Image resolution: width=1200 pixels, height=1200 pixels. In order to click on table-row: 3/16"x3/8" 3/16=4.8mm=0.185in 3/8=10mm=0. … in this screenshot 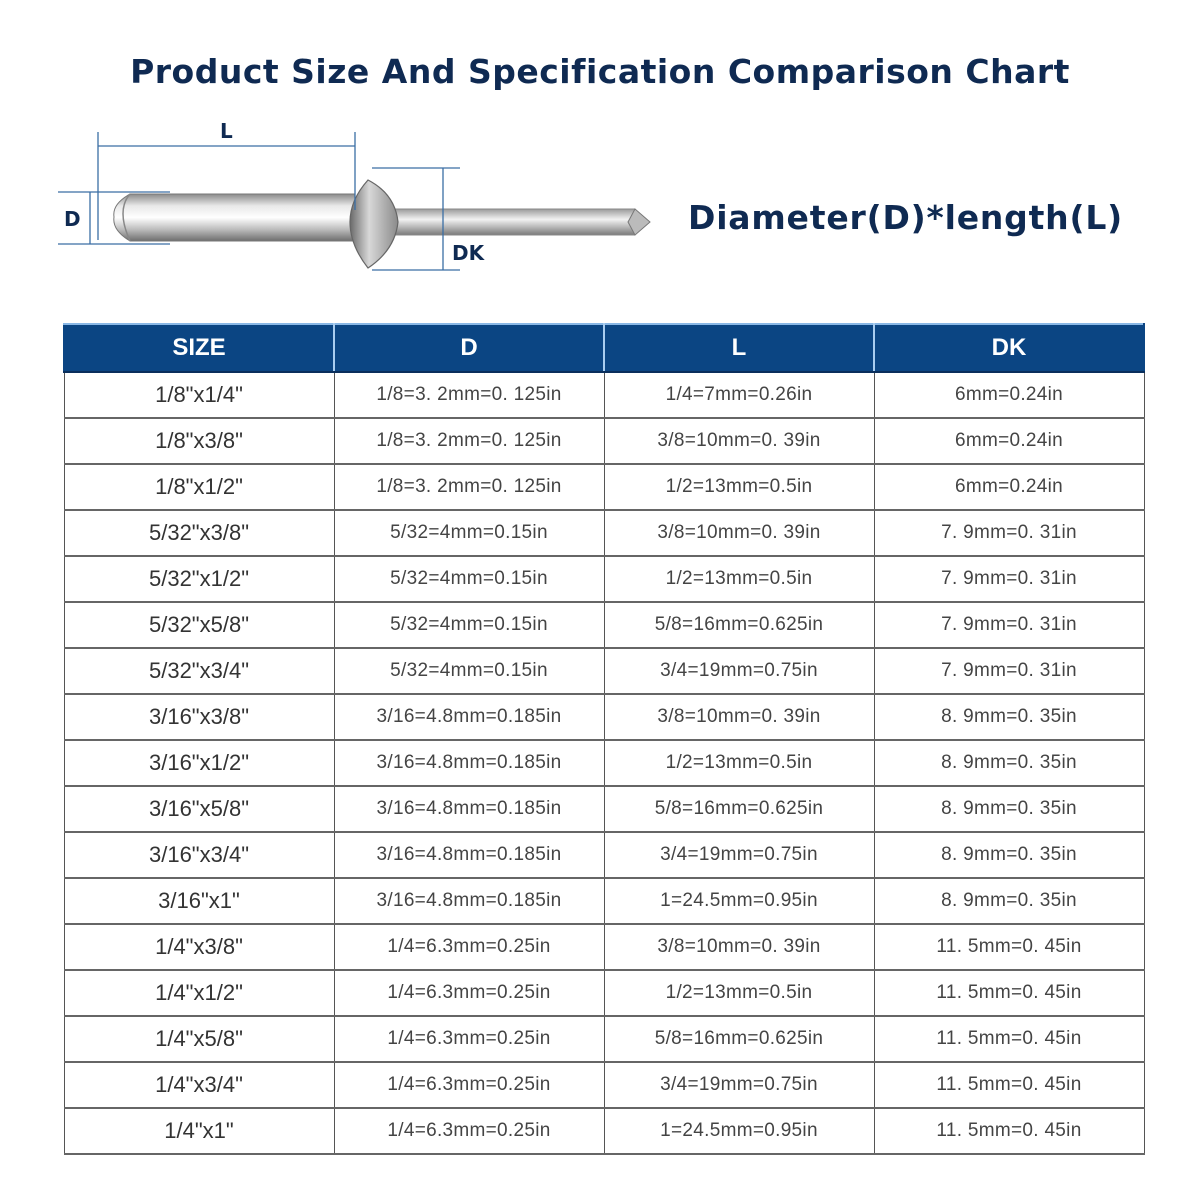, I will do `click(604, 717)`.